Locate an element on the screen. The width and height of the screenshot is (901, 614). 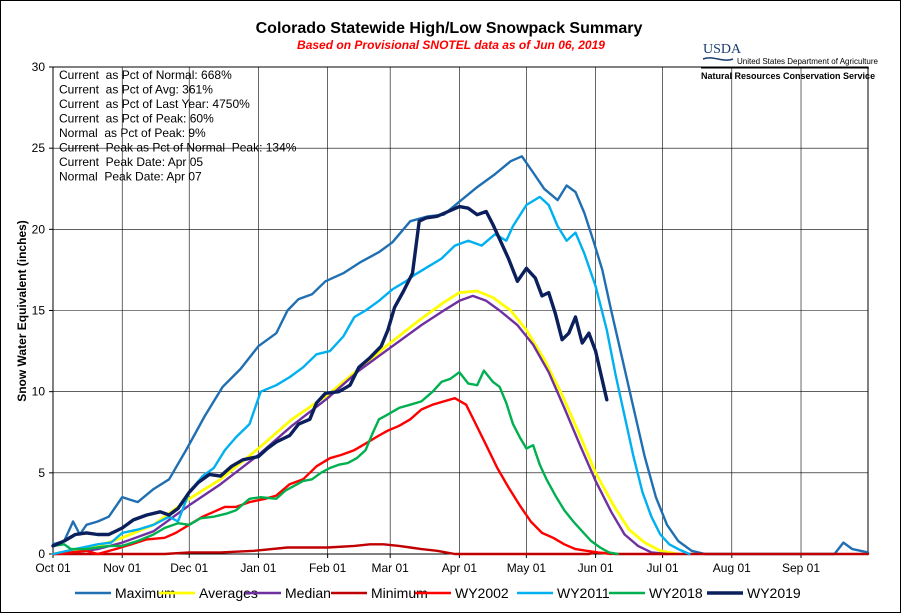
x-tick-label: Apr 01 is located at coordinates (460, 568).